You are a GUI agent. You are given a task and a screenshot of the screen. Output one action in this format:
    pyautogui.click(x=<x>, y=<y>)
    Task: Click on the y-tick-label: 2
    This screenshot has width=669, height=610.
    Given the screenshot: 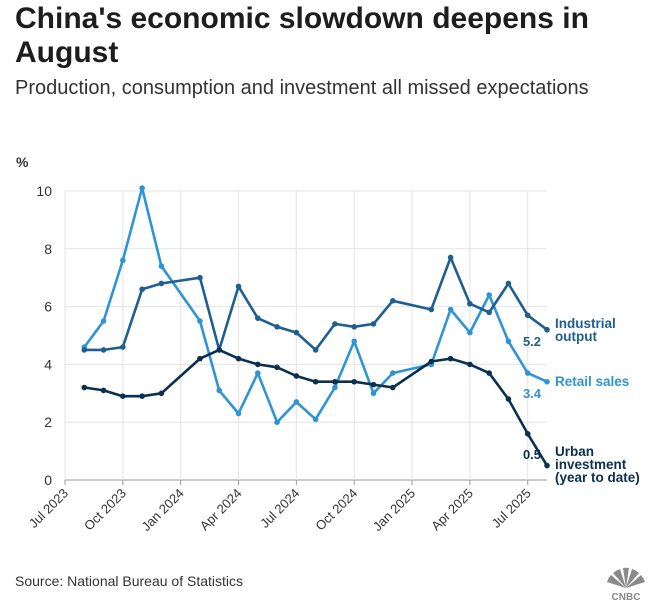 What is the action you would take?
    pyautogui.click(x=48, y=422)
    